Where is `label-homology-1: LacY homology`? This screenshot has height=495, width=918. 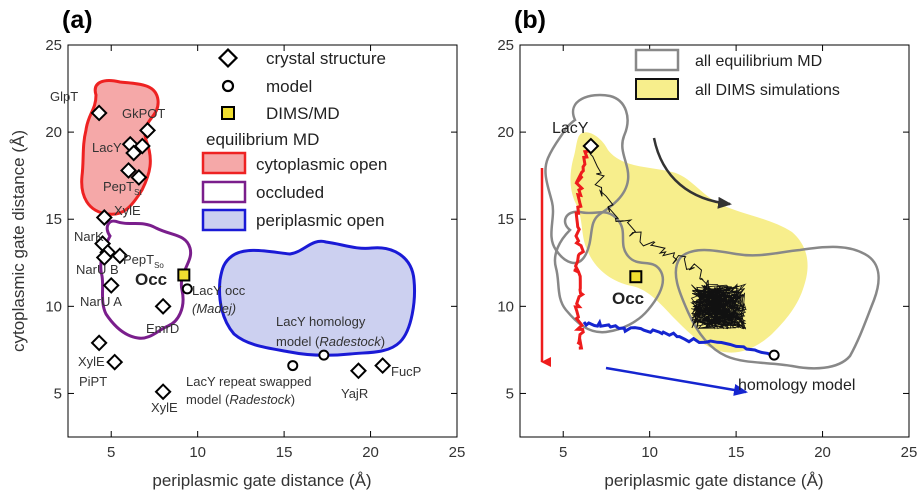 label-homology-1: LacY homology is located at coordinates (321, 321).